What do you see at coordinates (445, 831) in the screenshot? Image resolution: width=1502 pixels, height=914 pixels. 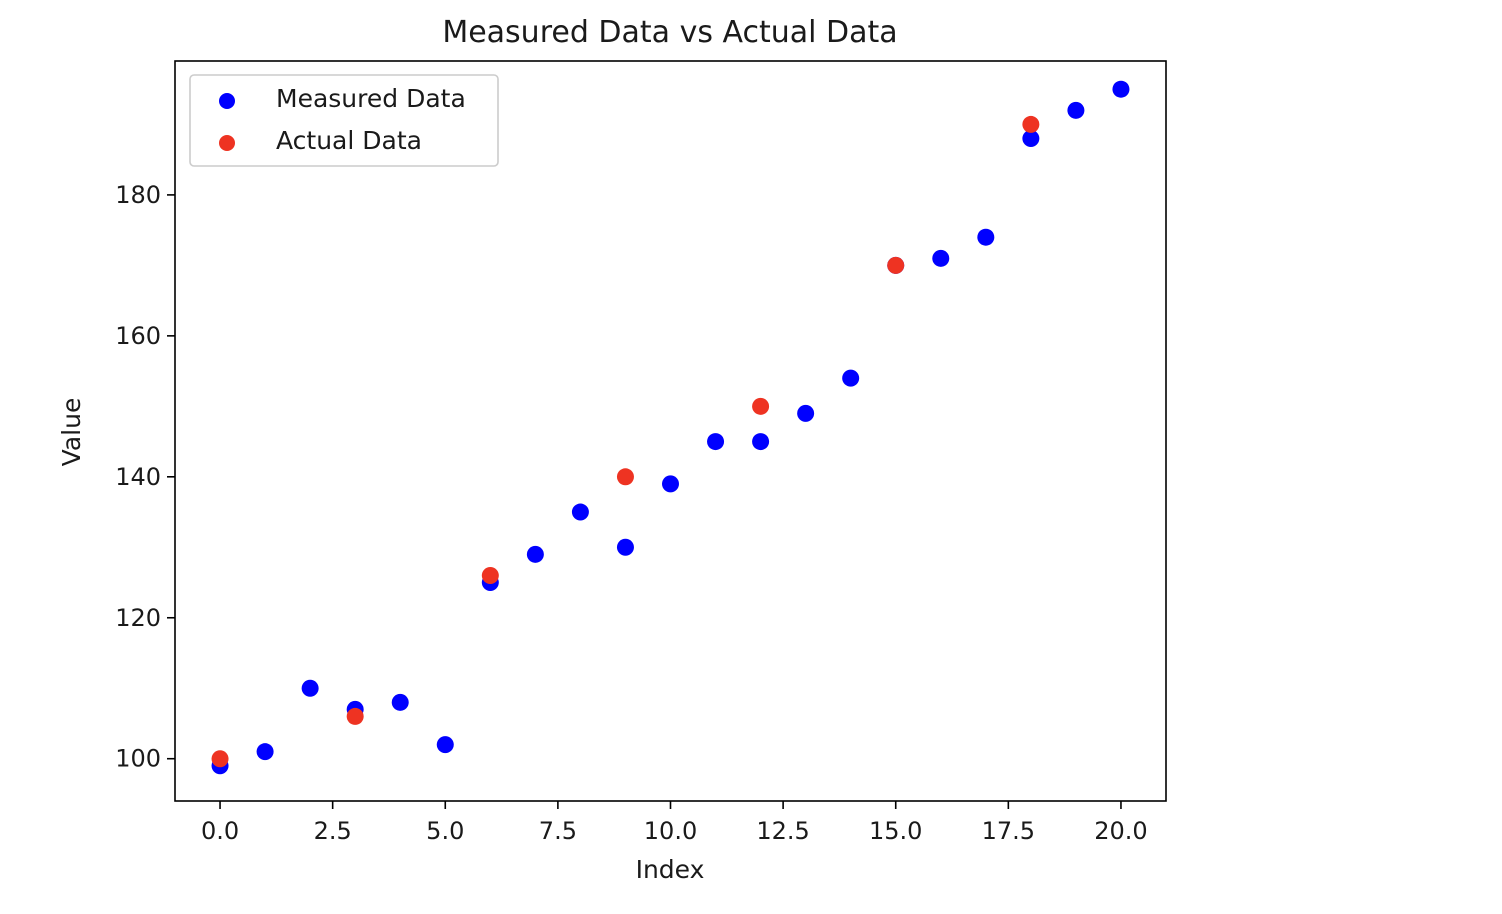 I see `x-tick-label: 5.0` at bounding box center [445, 831].